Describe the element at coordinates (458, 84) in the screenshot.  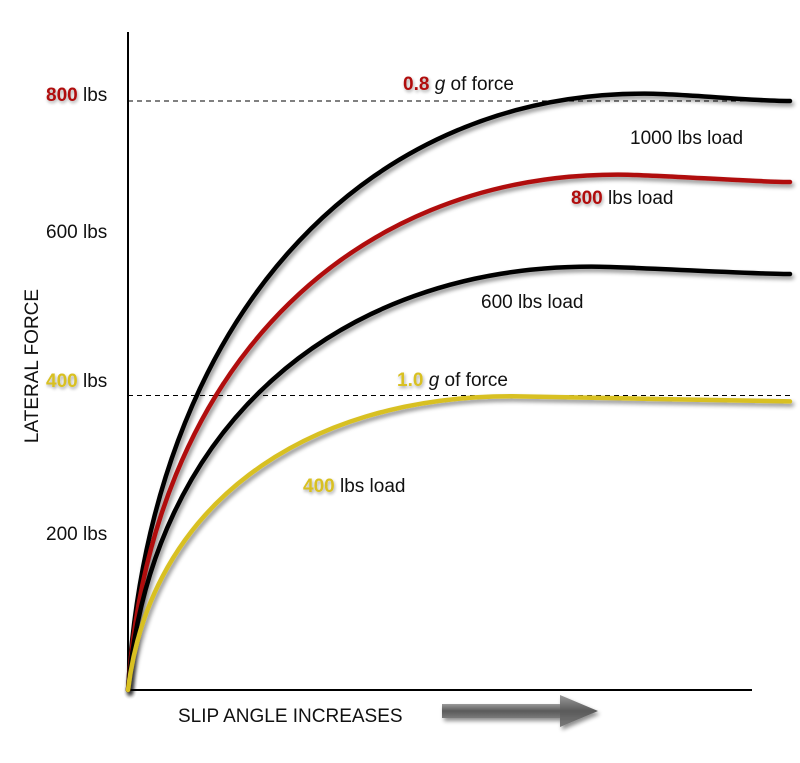
I see `reference-label-0: 0.8 g of force` at that location.